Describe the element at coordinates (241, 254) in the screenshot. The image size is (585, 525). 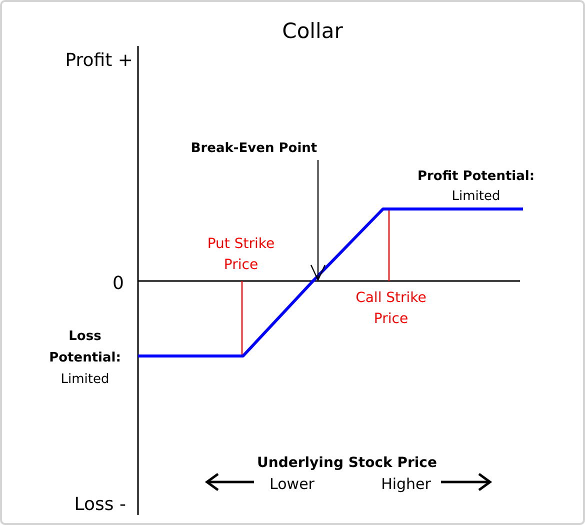
I see `annotation: Put Strike Price` at that location.